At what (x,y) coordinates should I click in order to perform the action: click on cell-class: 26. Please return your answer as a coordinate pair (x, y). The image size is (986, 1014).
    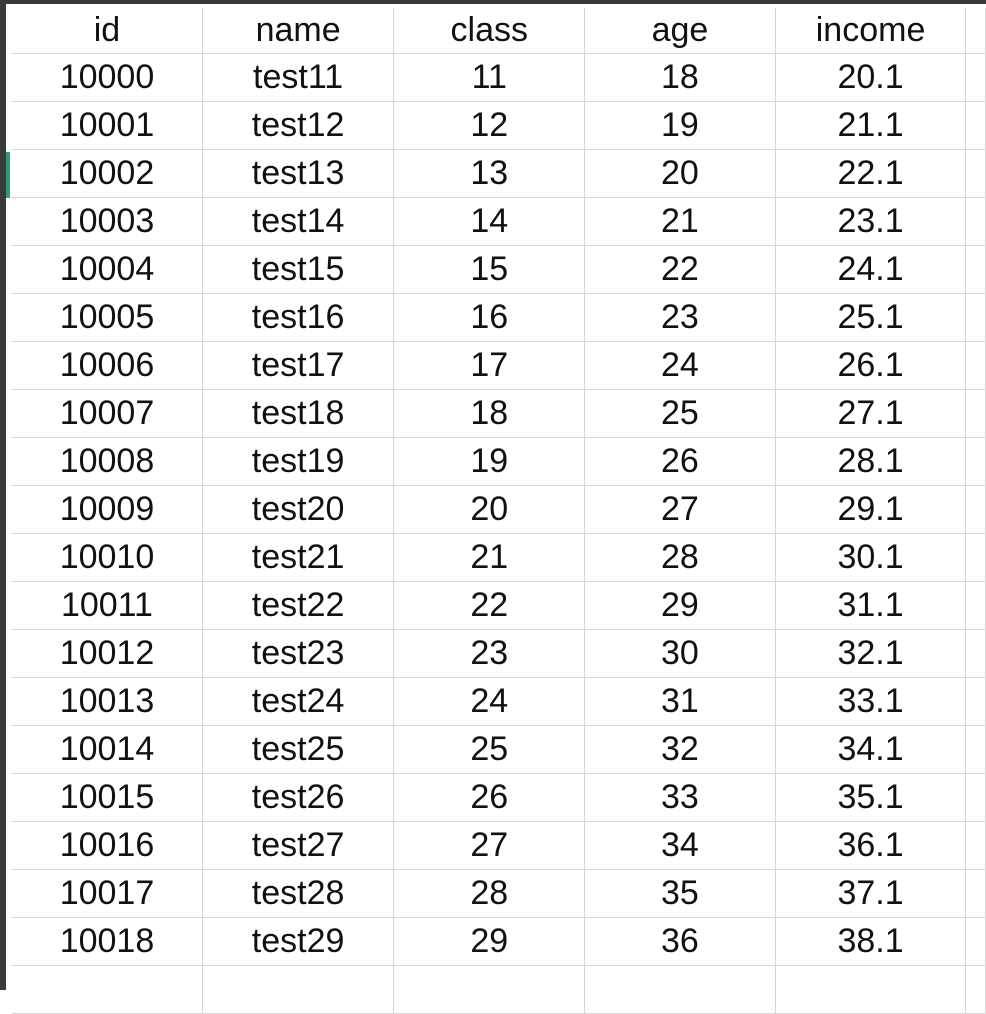
    Looking at the image, I should click on (489, 797).